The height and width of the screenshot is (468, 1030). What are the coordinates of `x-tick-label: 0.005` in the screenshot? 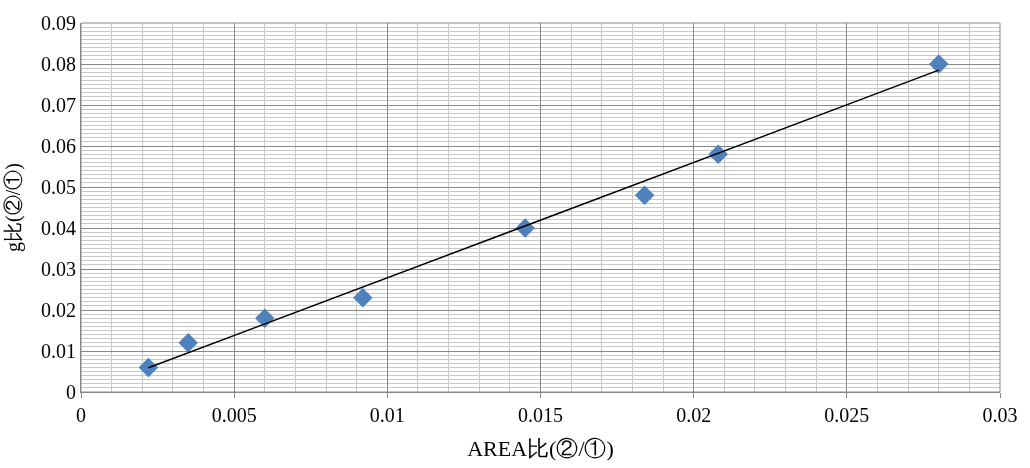 It's located at (234, 415).